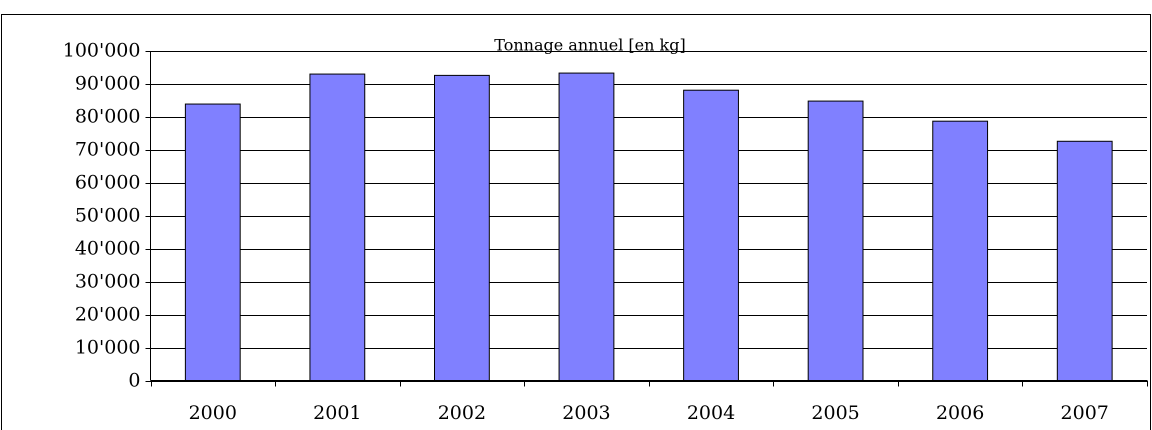  Describe the element at coordinates (835, 413) in the screenshot. I see `x-tick-label: 2005` at that location.